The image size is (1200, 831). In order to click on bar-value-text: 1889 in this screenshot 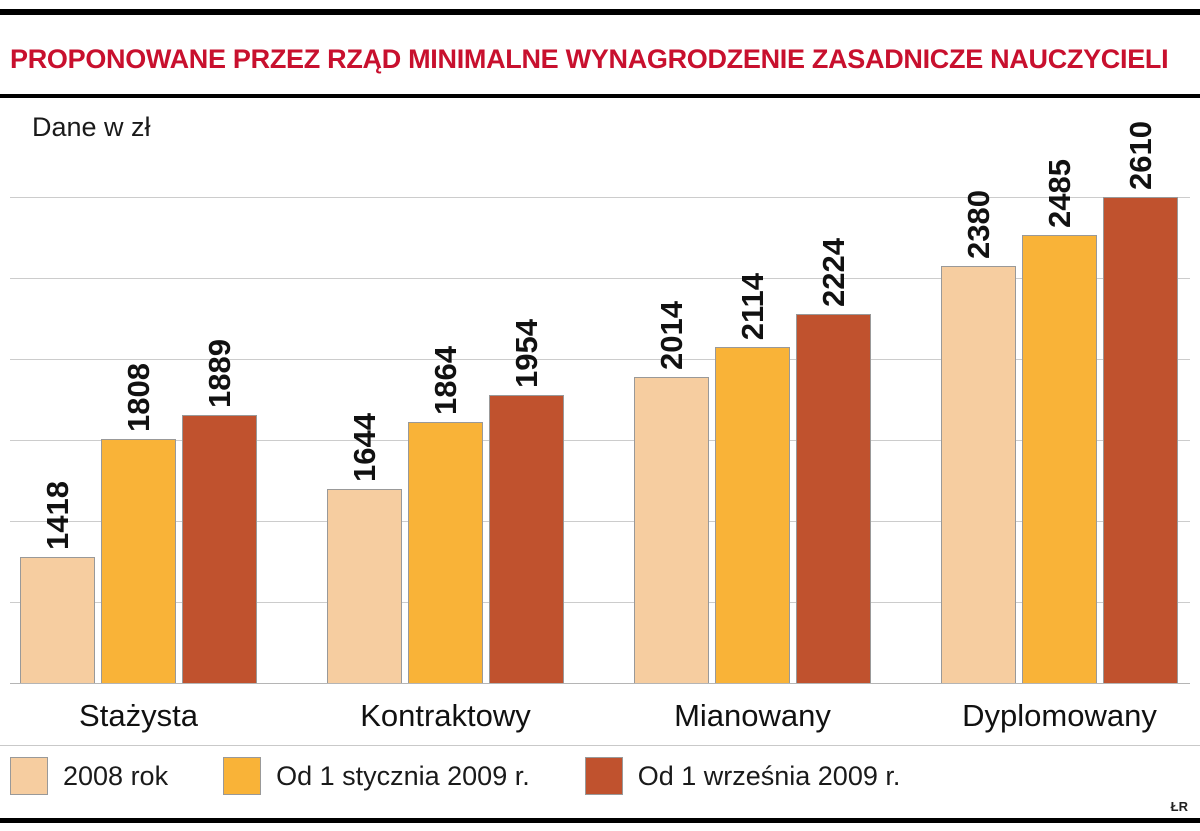, I will do `click(219, 373)`.